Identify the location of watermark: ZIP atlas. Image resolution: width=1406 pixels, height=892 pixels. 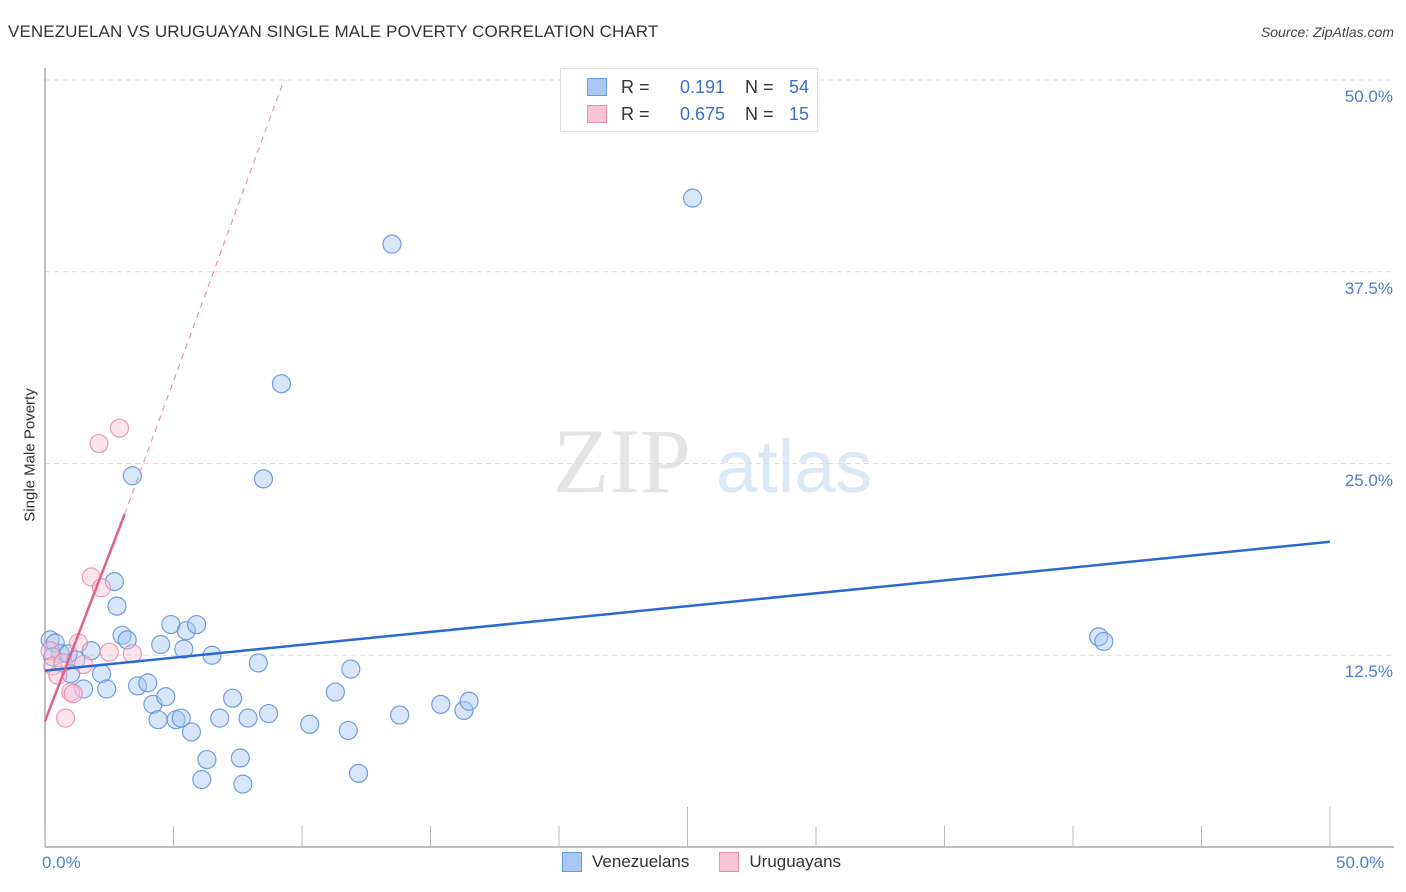
(712, 461).